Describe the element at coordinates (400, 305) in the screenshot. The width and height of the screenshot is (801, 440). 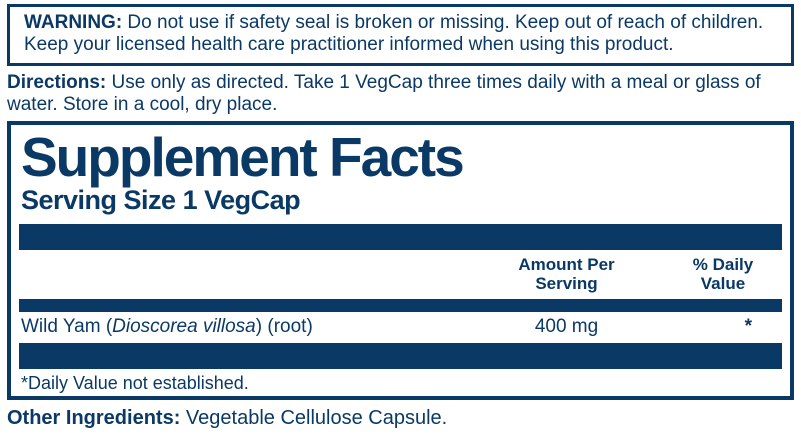
I see `separator-bar-middle` at that location.